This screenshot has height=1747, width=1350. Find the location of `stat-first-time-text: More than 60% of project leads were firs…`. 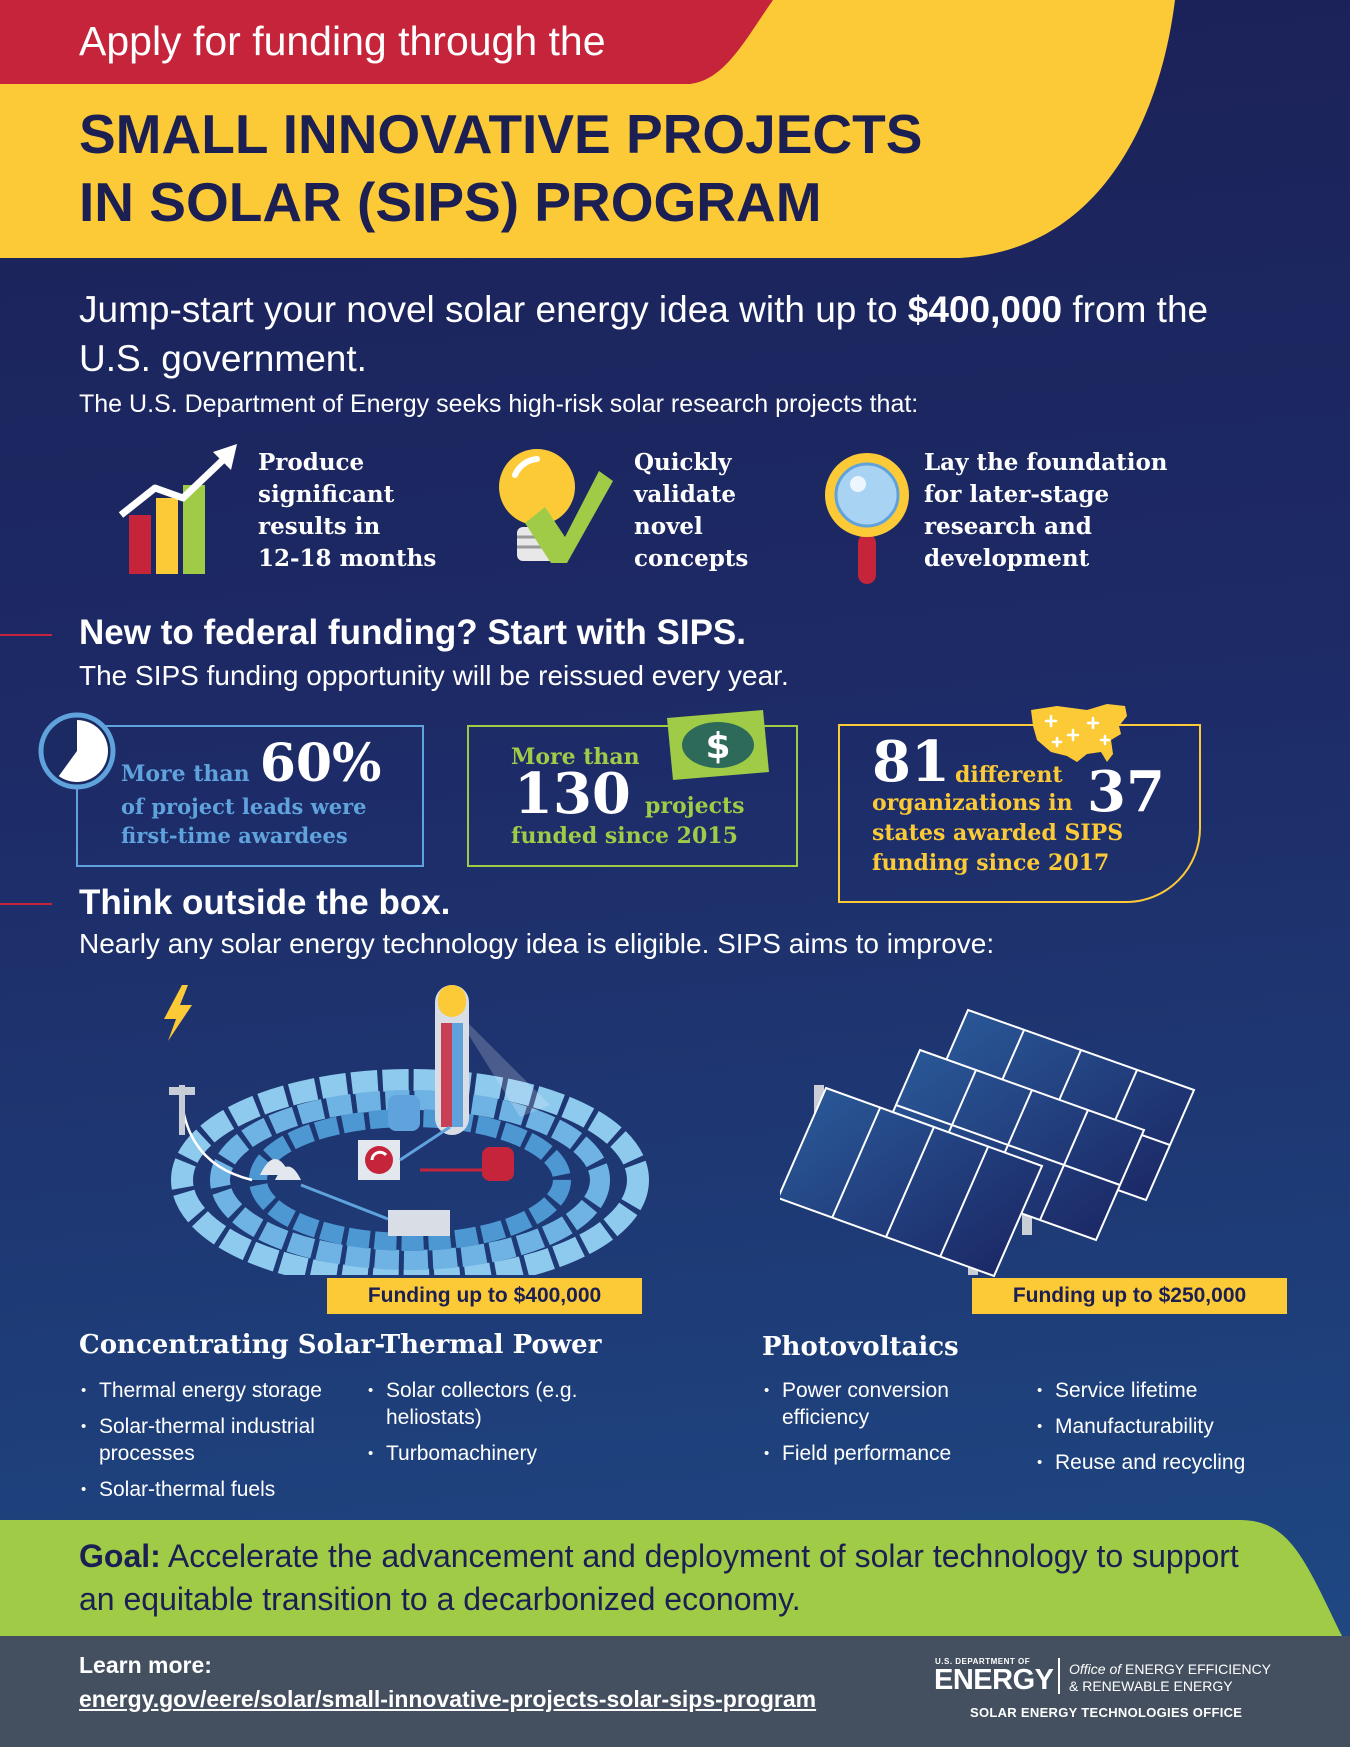

stat-first-time-text: More than 60% of project leads were firs… is located at coordinates (251, 791).